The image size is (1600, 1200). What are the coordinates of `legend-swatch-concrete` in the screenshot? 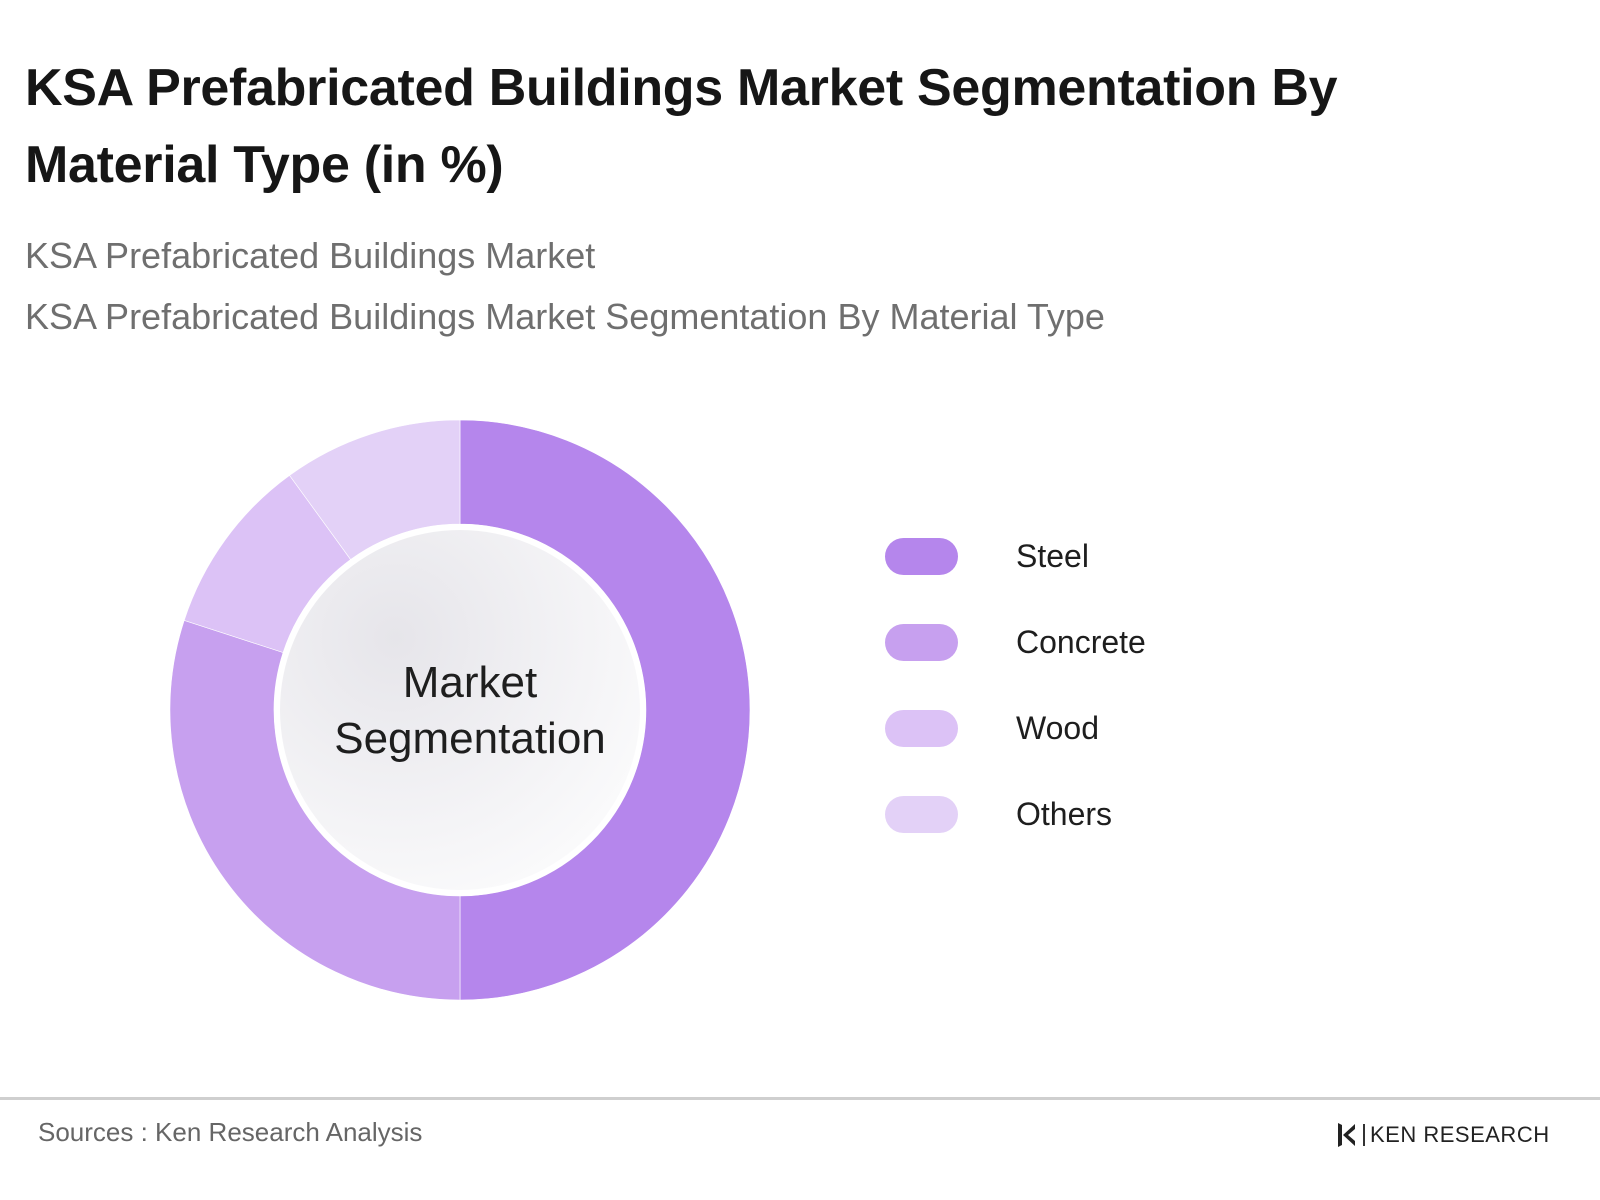 It's located at (921, 642).